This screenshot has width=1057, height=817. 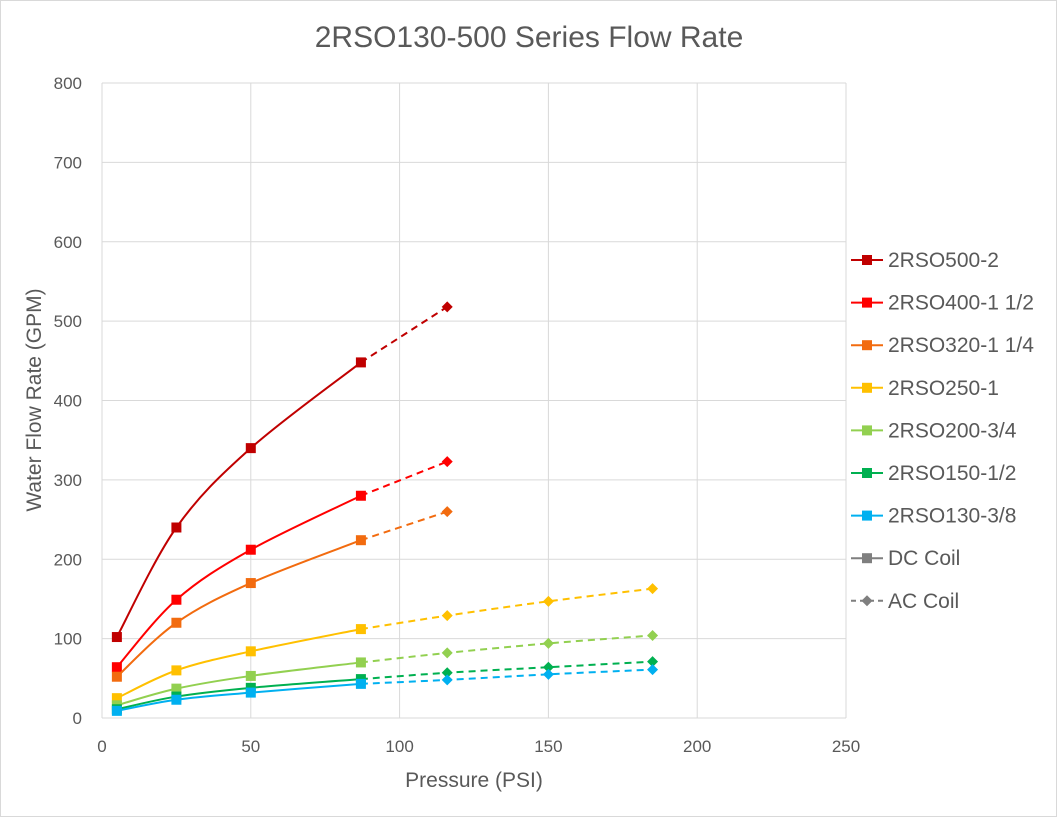 I want to click on legend-label: 2RSO130-3/8, so click(x=952, y=516).